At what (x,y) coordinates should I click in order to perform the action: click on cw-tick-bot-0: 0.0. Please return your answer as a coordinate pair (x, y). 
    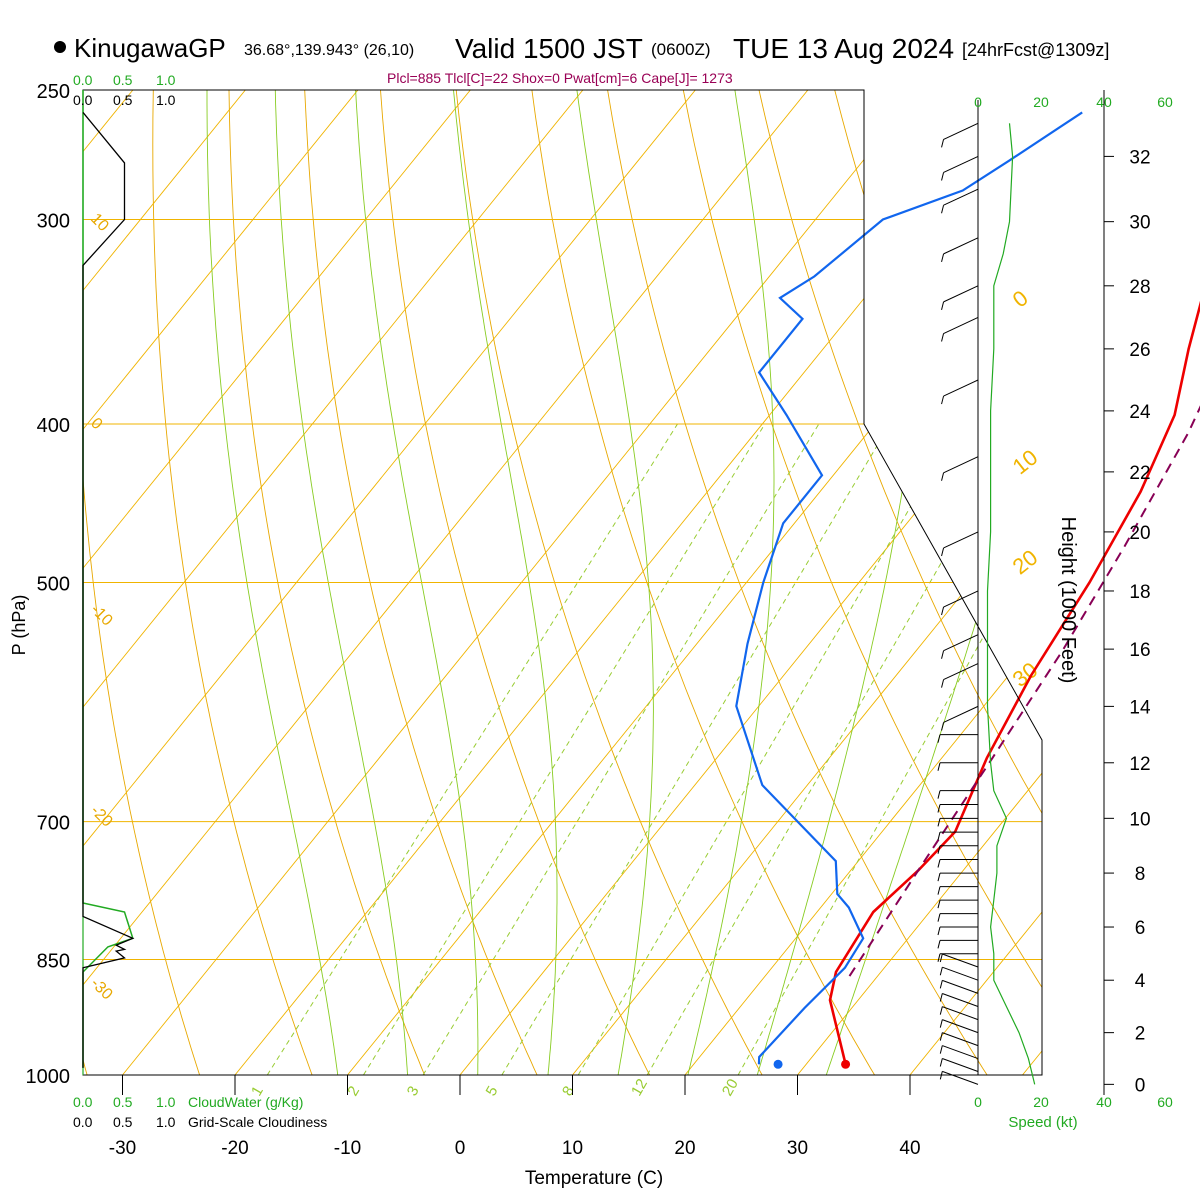
    Looking at the image, I should click on (83, 1102).